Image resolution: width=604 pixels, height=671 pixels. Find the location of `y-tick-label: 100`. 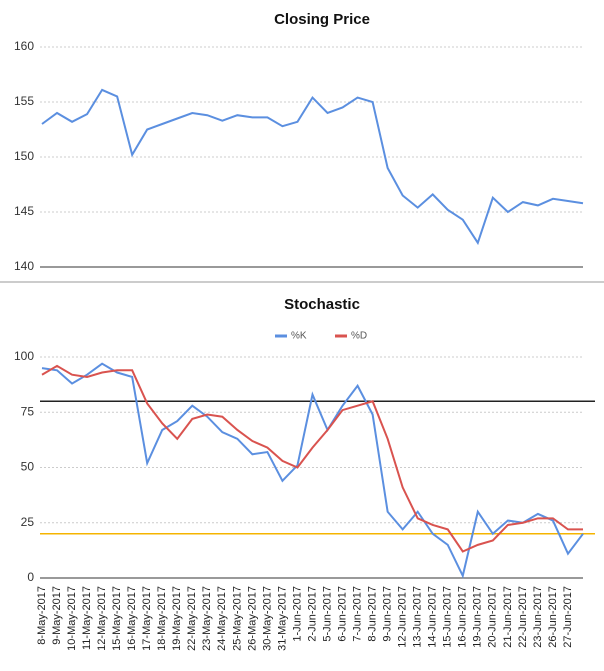

y-tick-label: 100 is located at coordinates (24, 356).